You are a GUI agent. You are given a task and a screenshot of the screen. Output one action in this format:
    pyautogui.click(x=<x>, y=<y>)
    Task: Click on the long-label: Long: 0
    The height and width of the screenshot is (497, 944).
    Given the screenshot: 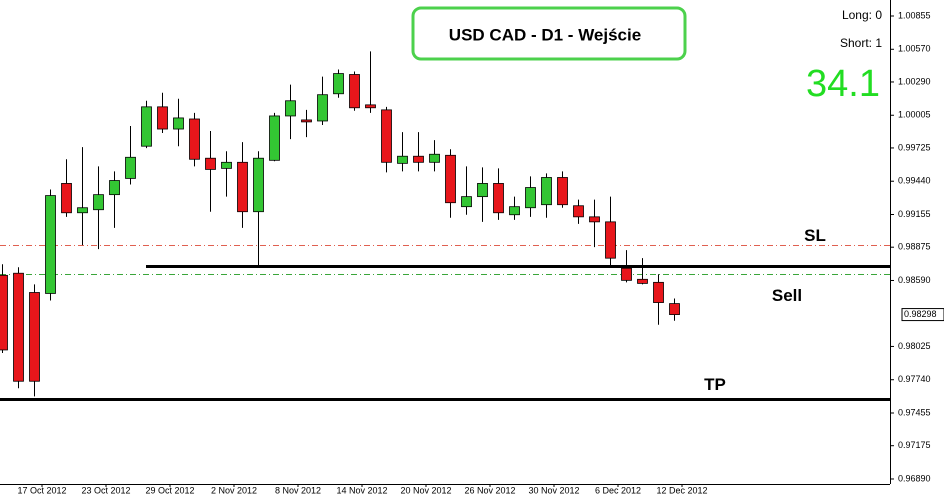 What is the action you would take?
    pyautogui.click(x=862, y=15)
    